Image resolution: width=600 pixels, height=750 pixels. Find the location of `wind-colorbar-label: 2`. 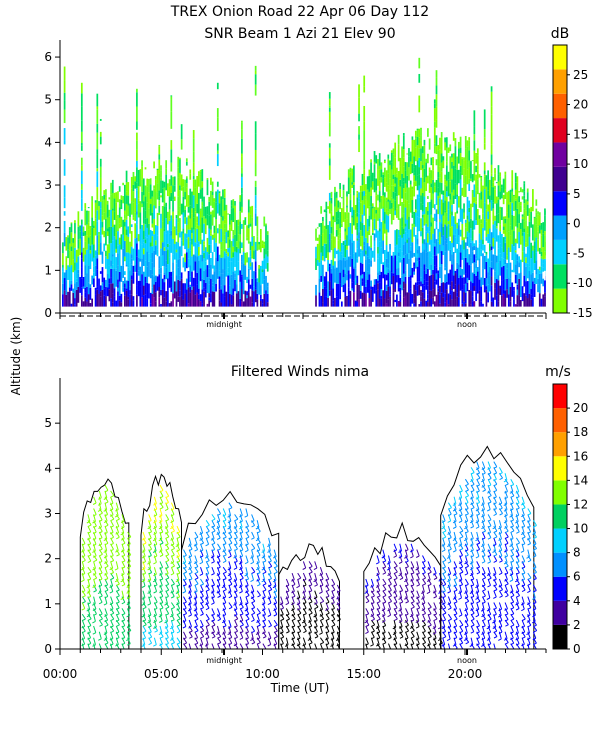

wind-colorbar-label: 2 is located at coordinates (577, 625).